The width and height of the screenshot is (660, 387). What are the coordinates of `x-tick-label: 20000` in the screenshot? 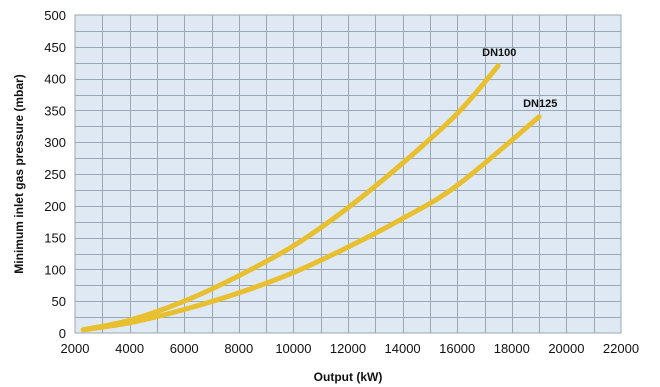 It's located at (566, 348).